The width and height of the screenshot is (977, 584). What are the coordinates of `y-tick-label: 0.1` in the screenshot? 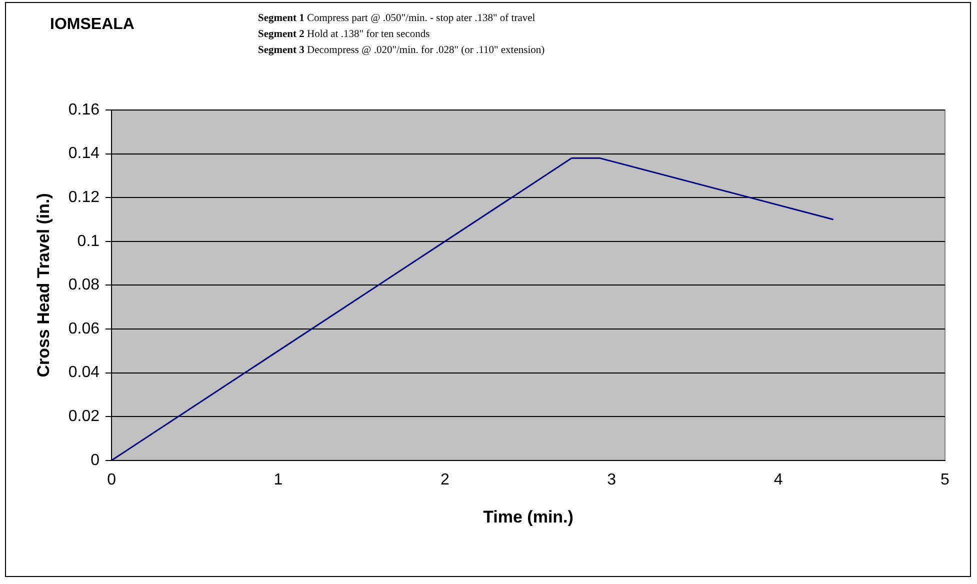 It's located at (88, 241).